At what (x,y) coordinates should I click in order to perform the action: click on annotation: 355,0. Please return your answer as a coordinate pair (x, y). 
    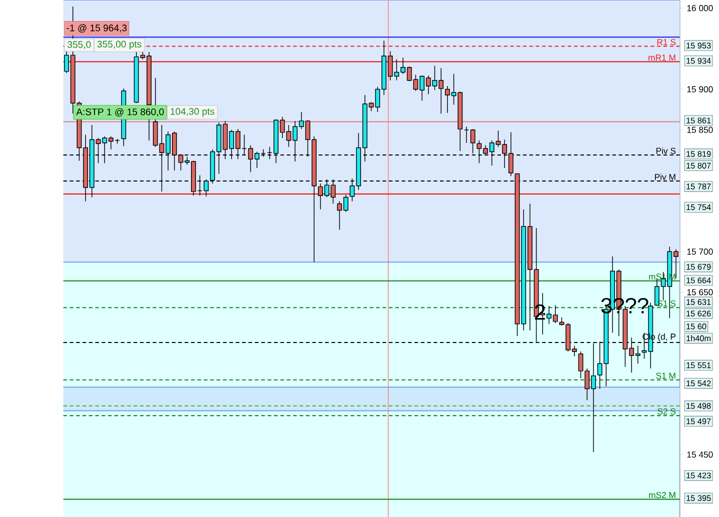
    Looking at the image, I should click on (79, 45).